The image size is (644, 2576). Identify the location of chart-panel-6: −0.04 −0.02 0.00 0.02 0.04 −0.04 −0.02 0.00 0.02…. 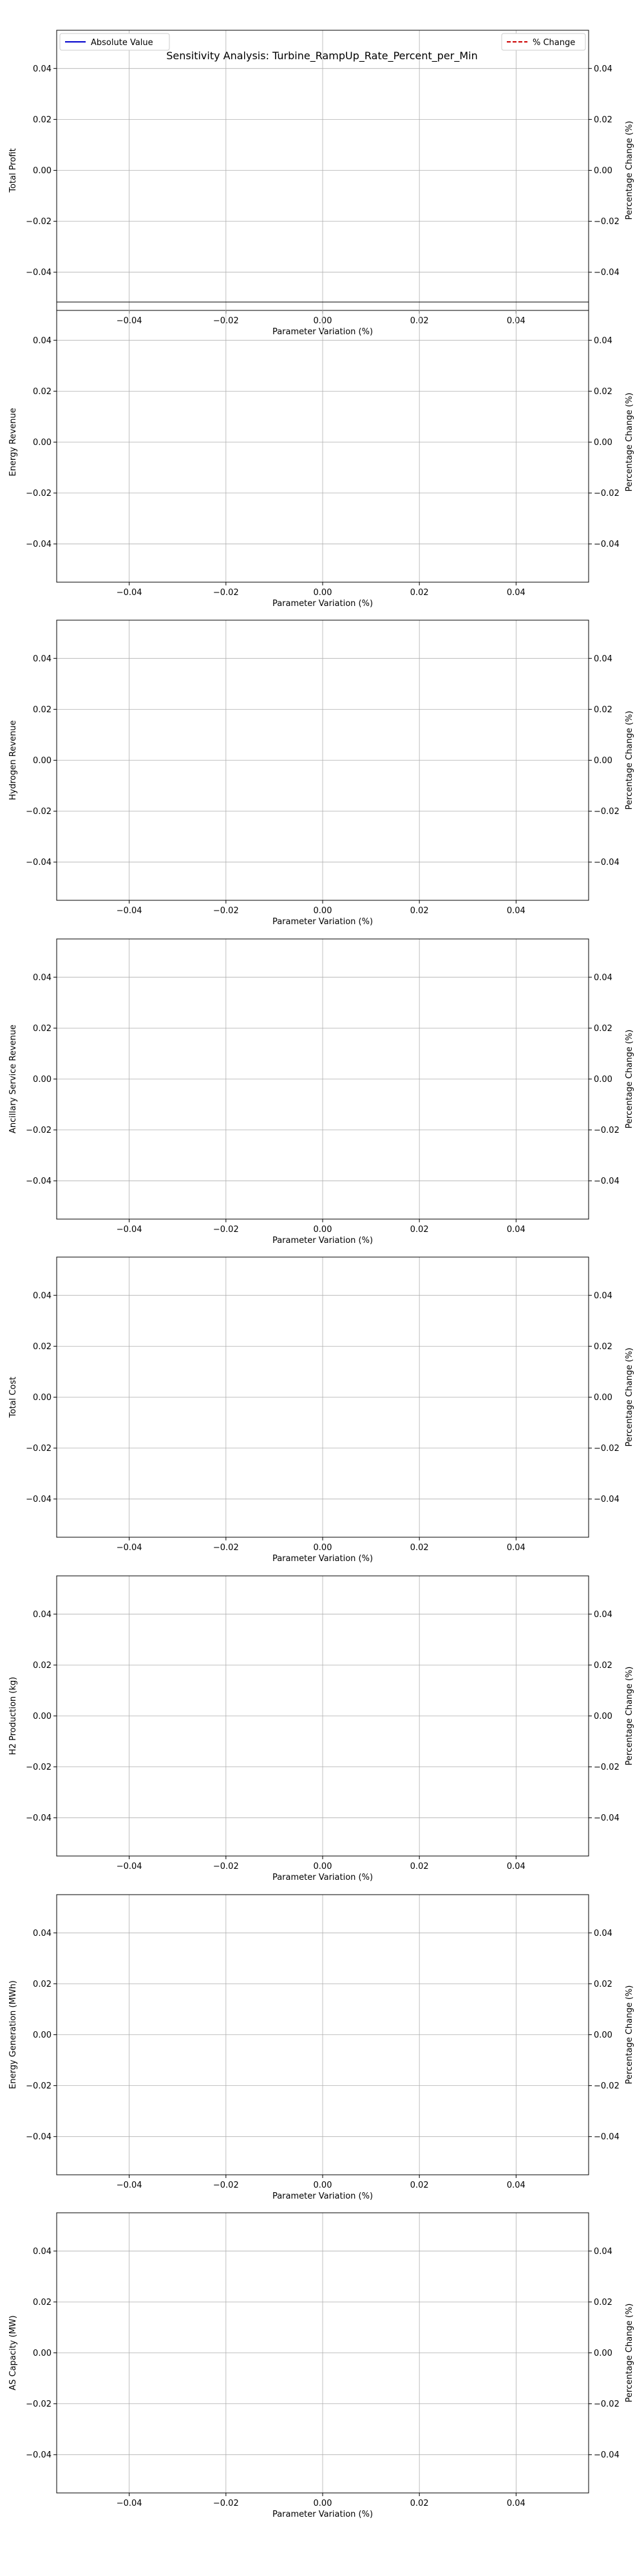
(321, 1729).